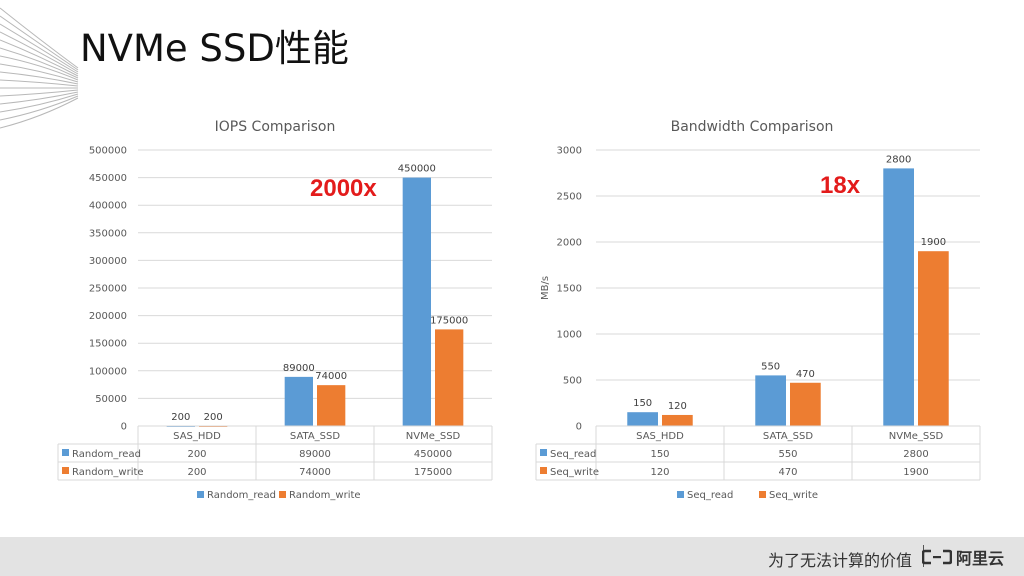 The height and width of the screenshot is (576, 1024). Describe the element at coordinates (793, 495) in the screenshot. I see `bw-legend-label: Seq_write` at that location.